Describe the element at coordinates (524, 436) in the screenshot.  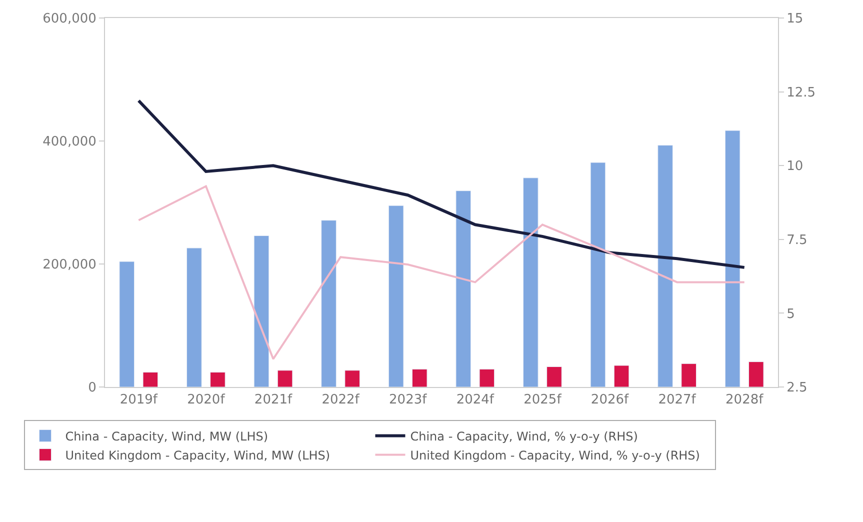
I see `legend-label: China - Capacity, Wind, % y-o-y (RHS)` at that location.